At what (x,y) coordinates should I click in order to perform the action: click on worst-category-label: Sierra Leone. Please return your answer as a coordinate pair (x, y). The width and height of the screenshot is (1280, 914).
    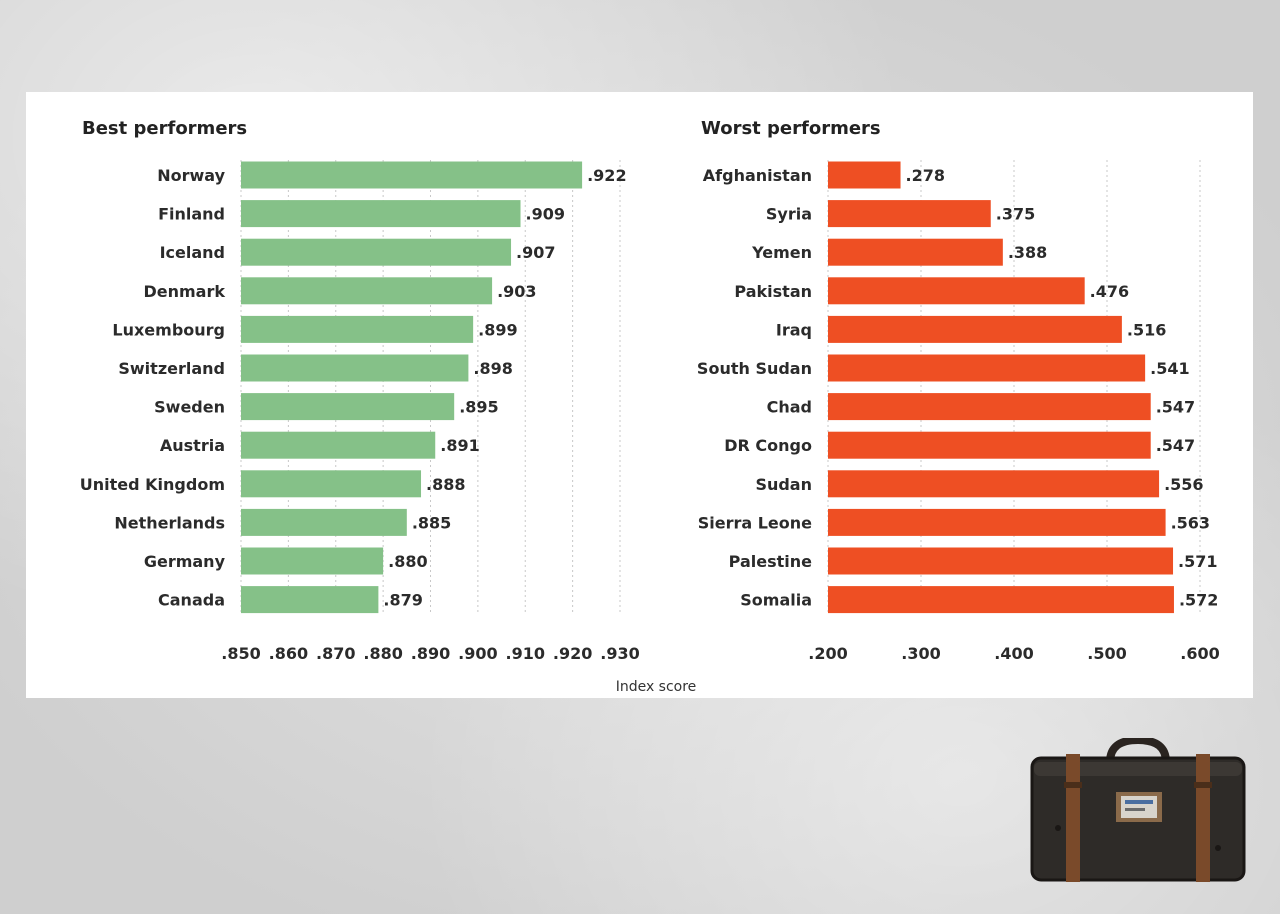
    Looking at the image, I should click on (755, 522).